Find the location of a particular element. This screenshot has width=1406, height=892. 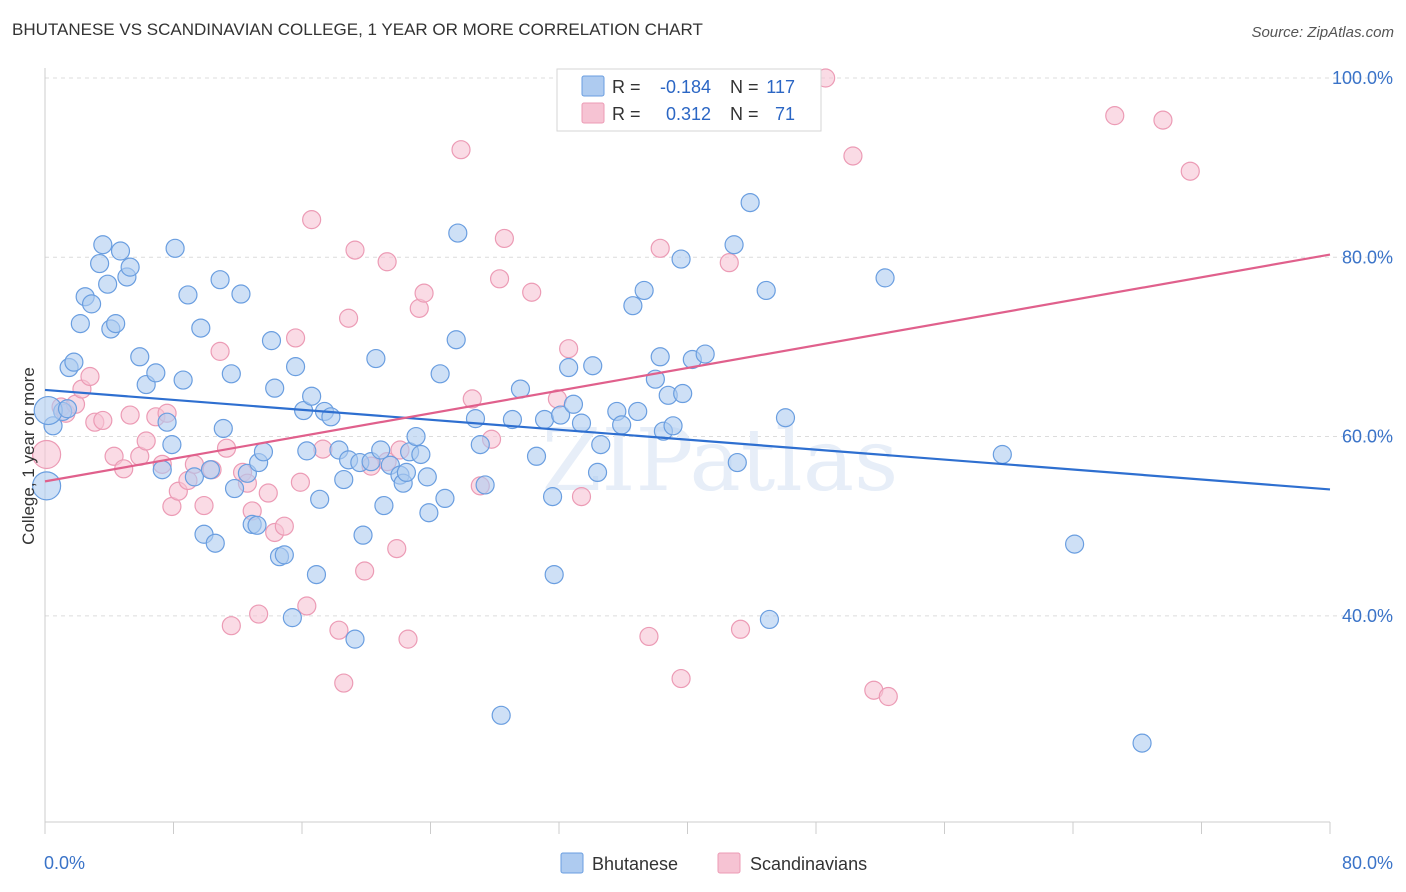

y-tick-label: 80.0% is located at coordinates (1367, 257).